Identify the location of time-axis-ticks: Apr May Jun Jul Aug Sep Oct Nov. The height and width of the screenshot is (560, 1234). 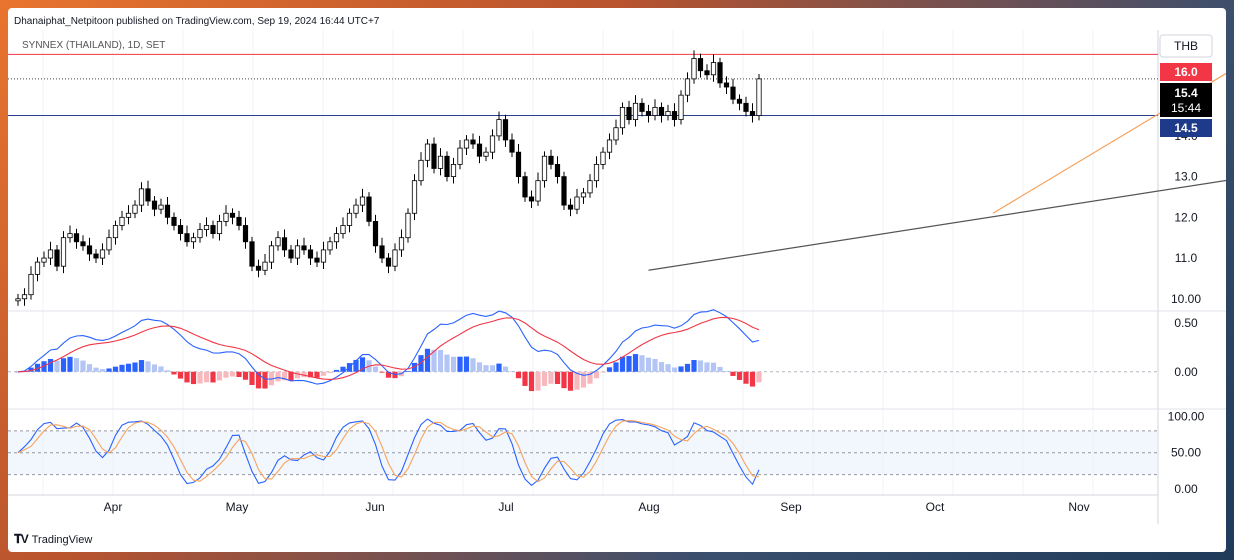
(597, 507).